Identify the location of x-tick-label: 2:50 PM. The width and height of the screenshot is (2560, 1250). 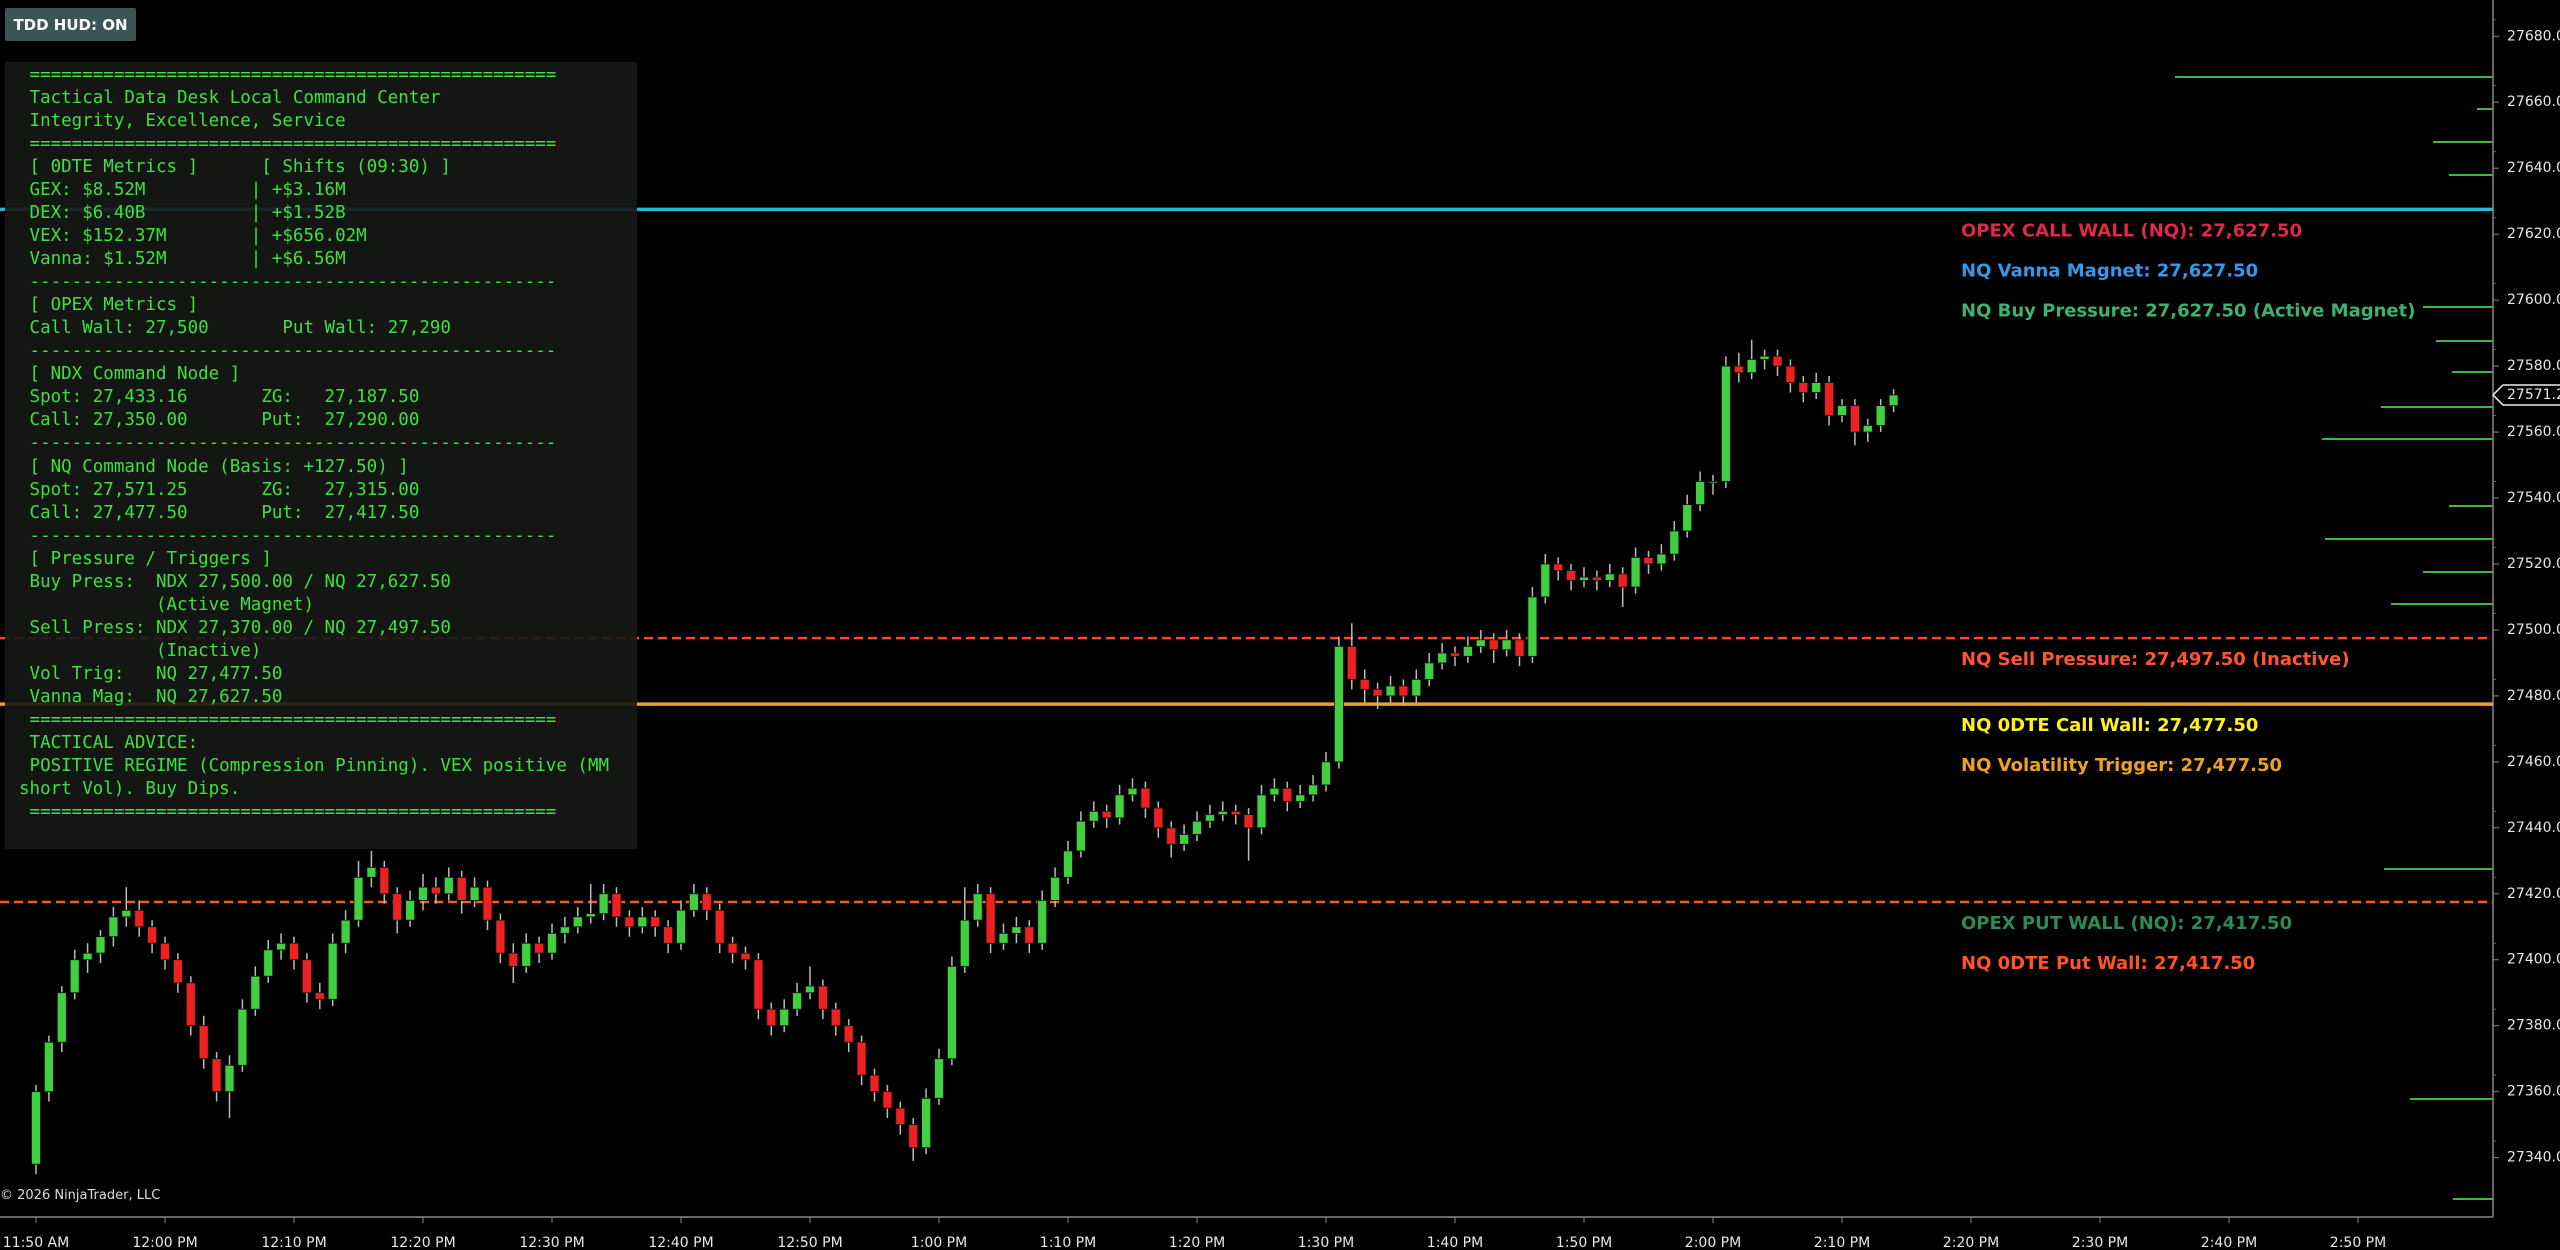
(2358, 1242).